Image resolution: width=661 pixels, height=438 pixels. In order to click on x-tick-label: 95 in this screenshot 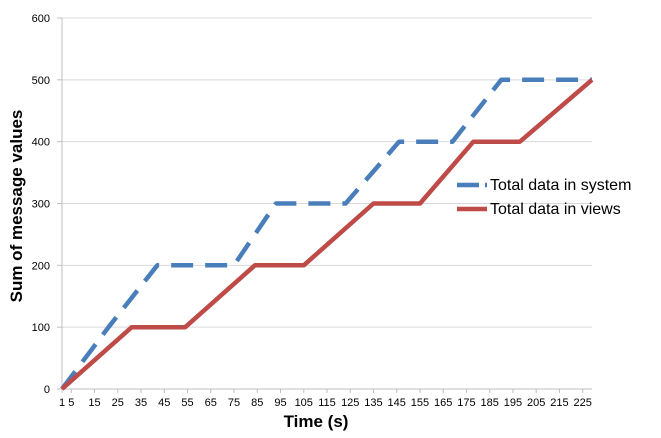, I will do `click(280, 403)`.